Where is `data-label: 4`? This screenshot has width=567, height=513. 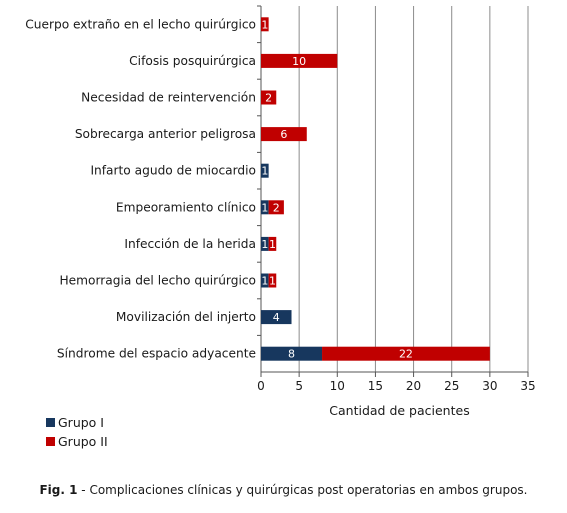 data-label: 4 is located at coordinates (276, 317).